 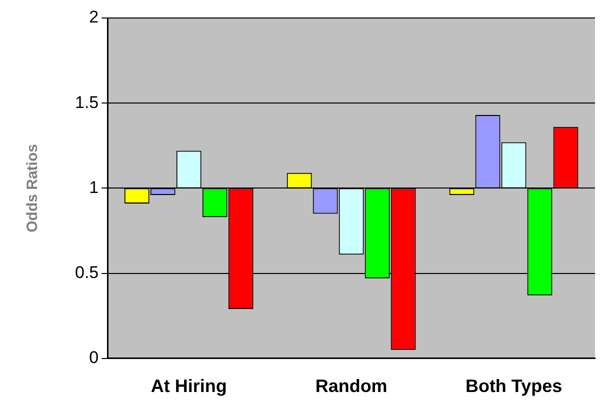 What do you see at coordinates (94, 17) in the screenshot?
I see `y-tick-label: 2` at bounding box center [94, 17].